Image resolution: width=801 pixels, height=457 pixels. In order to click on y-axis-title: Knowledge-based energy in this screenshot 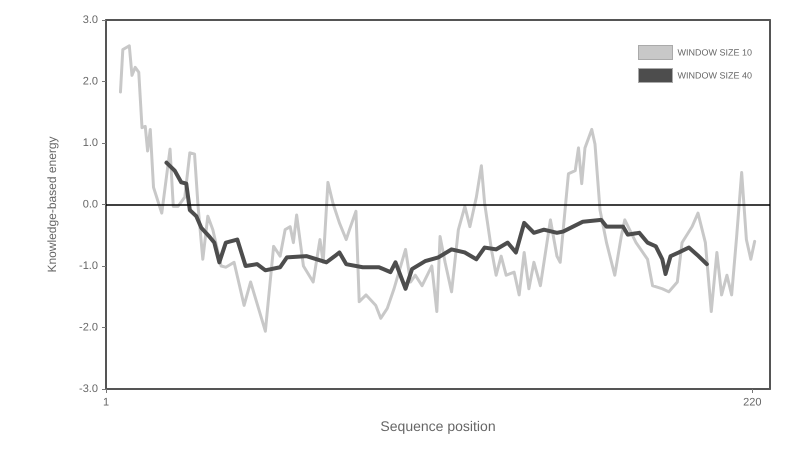, I will do `click(52, 204)`.